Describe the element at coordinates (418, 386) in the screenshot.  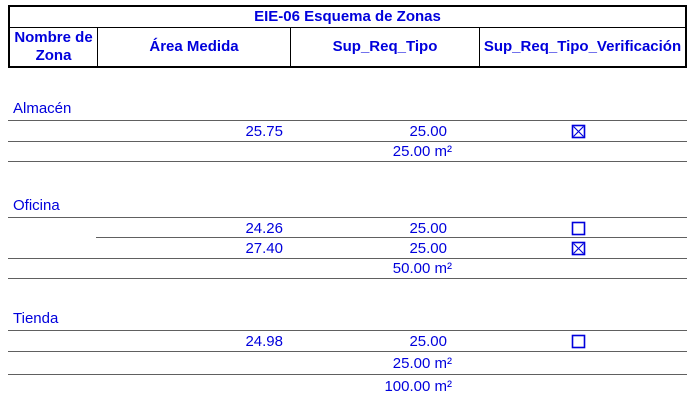
I see `grand-total: 100.00 m²` at that location.